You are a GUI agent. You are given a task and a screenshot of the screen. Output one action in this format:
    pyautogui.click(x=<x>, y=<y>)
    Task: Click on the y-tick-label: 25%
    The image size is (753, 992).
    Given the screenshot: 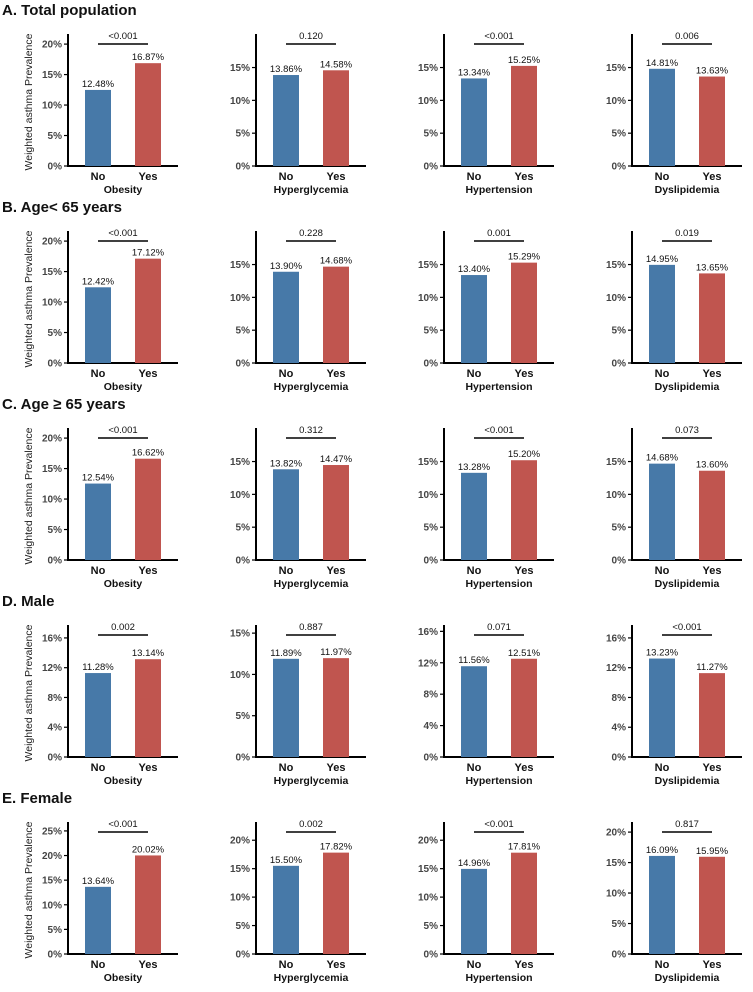 What is the action you would take?
    pyautogui.click(x=52, y=831)
    